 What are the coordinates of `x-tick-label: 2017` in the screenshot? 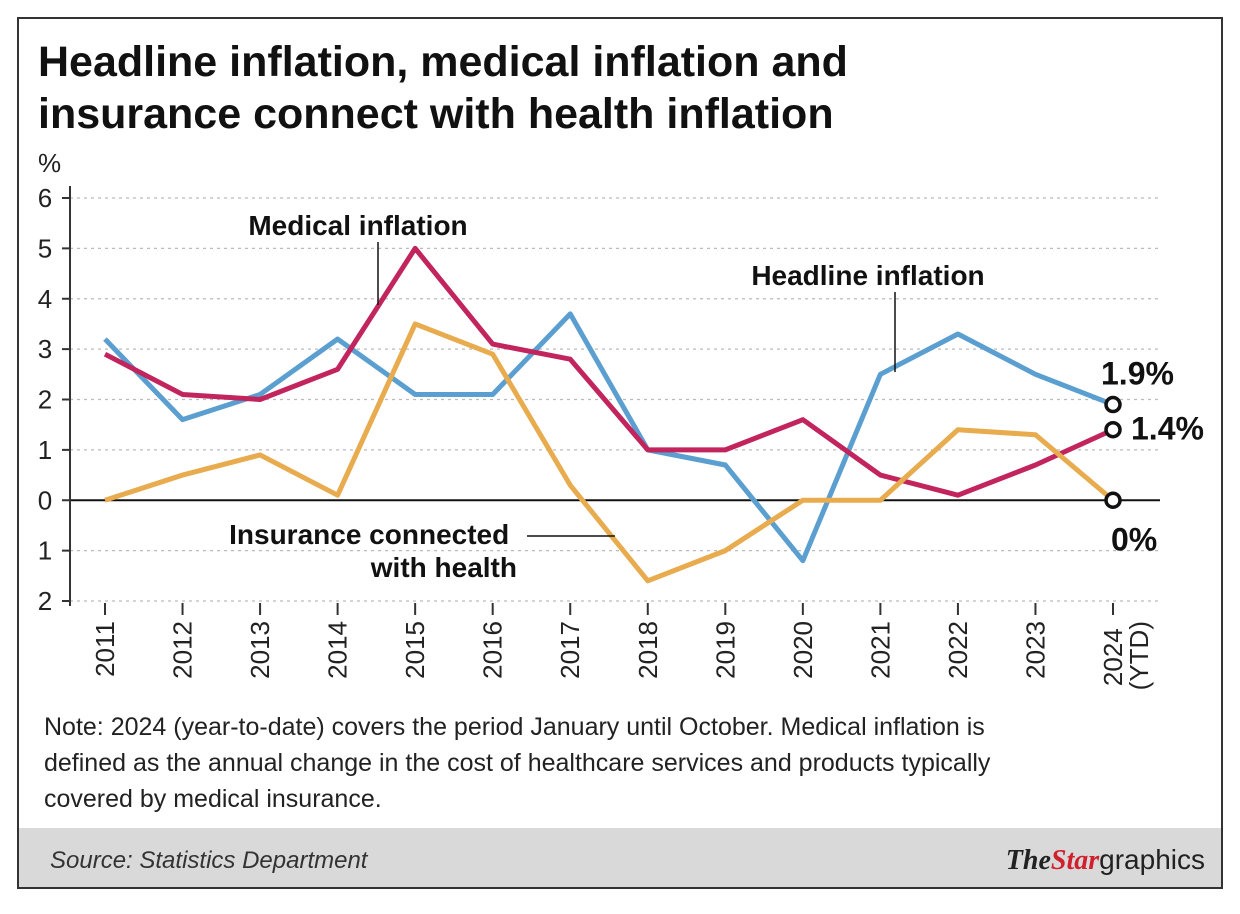 It's located at (570, 650).